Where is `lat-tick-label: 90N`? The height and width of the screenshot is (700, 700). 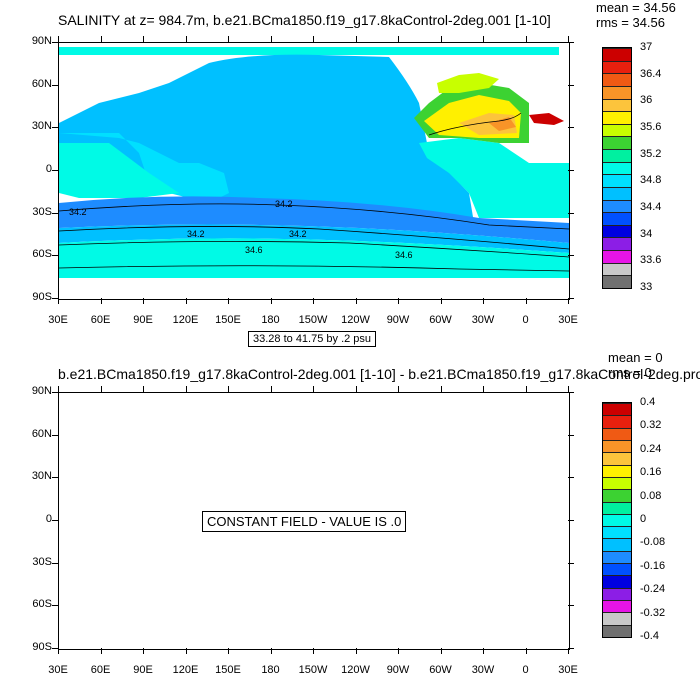 lat-tick-label: 90N is located at coordinates (41, 41).